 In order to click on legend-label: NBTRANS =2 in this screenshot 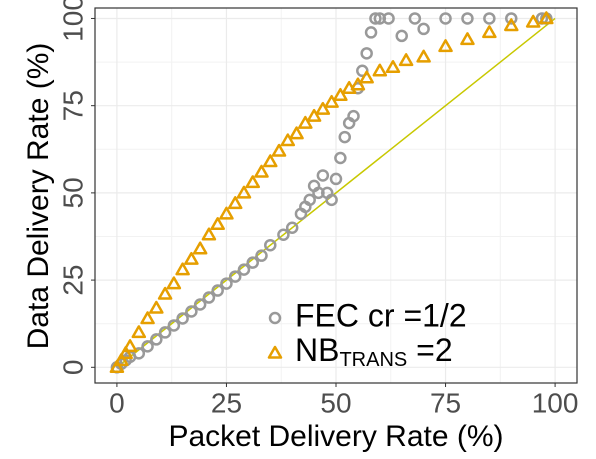, I will do `click(374, 351)`.